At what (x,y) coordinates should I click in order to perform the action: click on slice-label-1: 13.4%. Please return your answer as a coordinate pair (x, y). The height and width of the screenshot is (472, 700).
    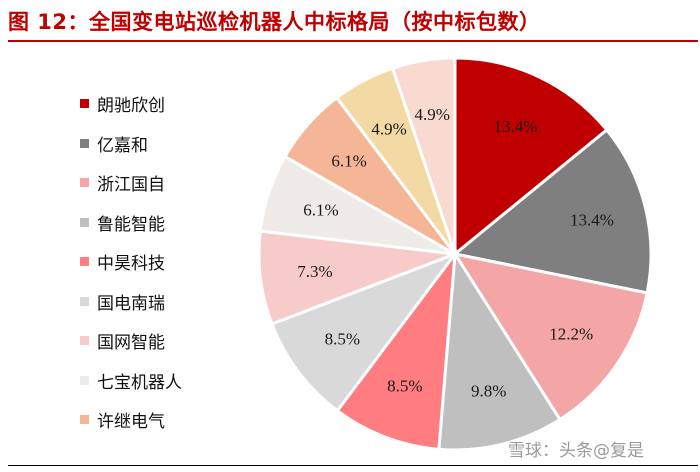
    Looking at the image, I should click on (515, 126).